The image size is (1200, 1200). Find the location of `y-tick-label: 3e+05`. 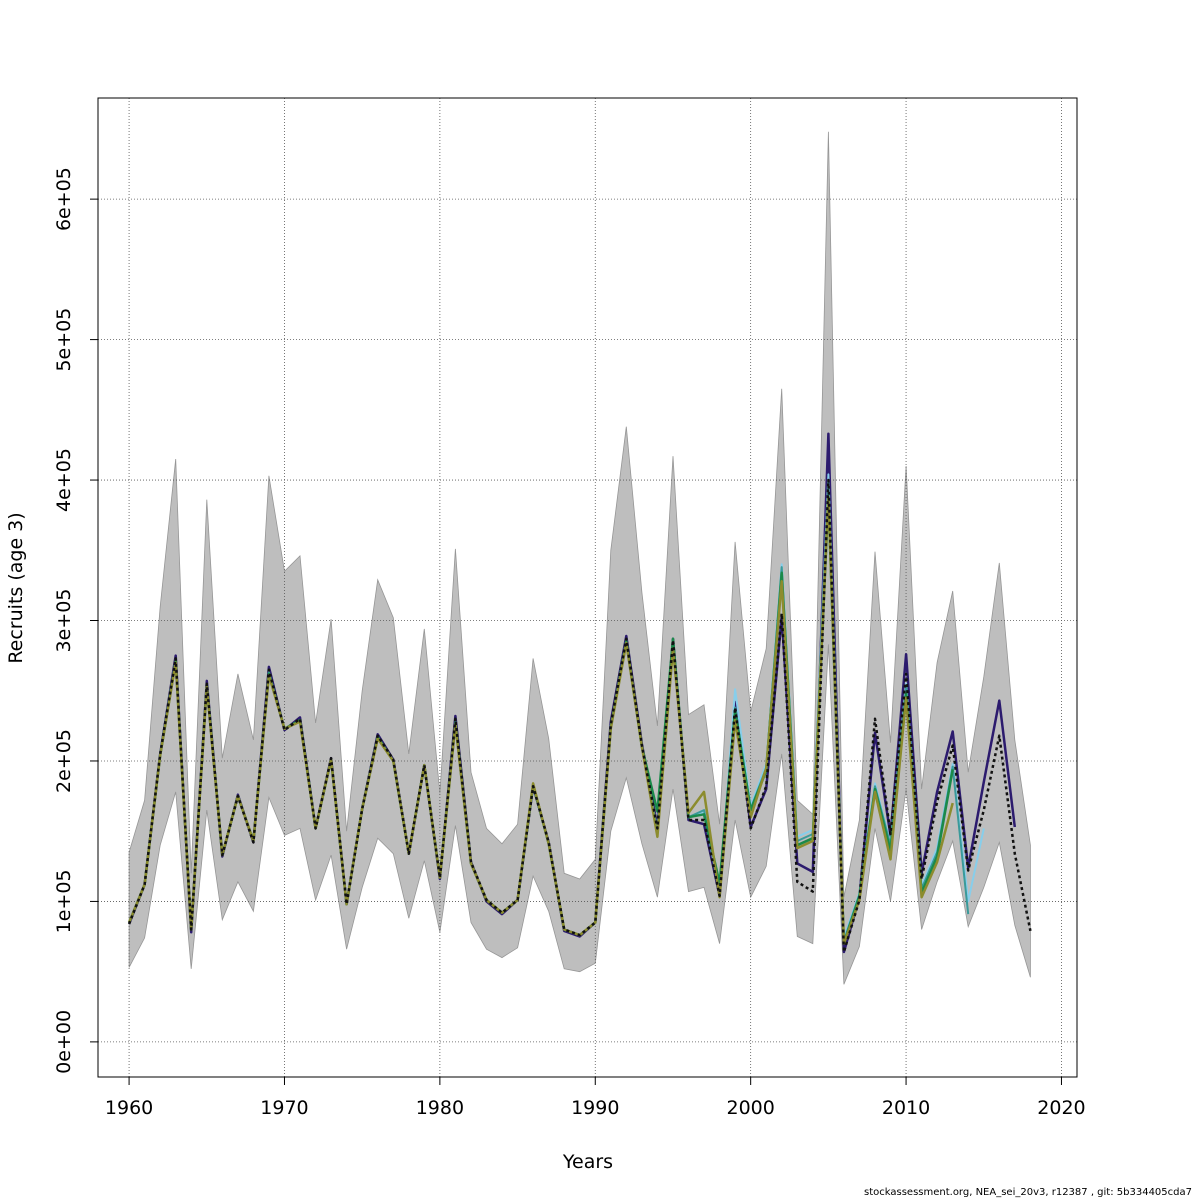

y-tick-label: 3e+05 is located at coordinates (64, 621).